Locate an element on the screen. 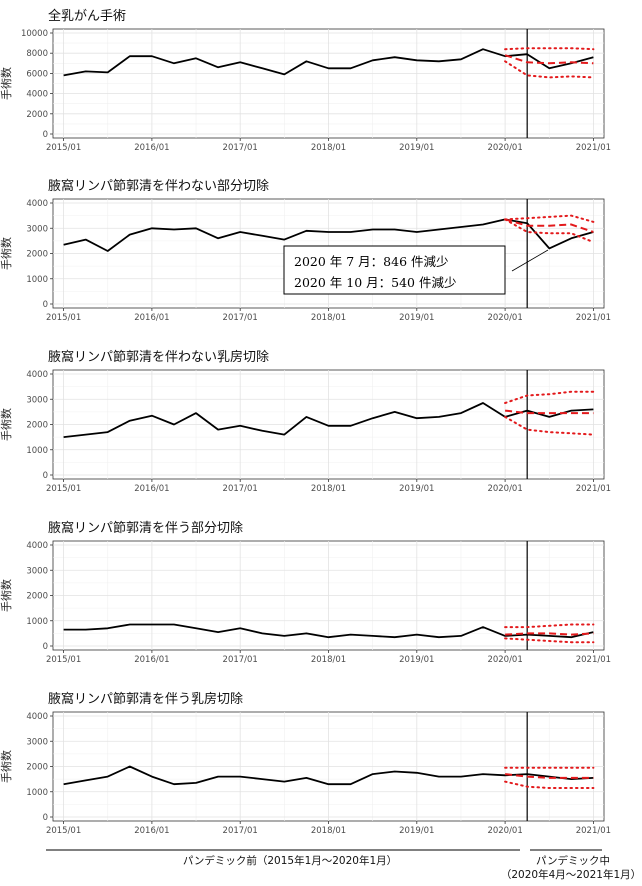 The height and width of the screenshot is (886, 642). panel-title: 全乳がん手術 is located at coordinates (87, 16).